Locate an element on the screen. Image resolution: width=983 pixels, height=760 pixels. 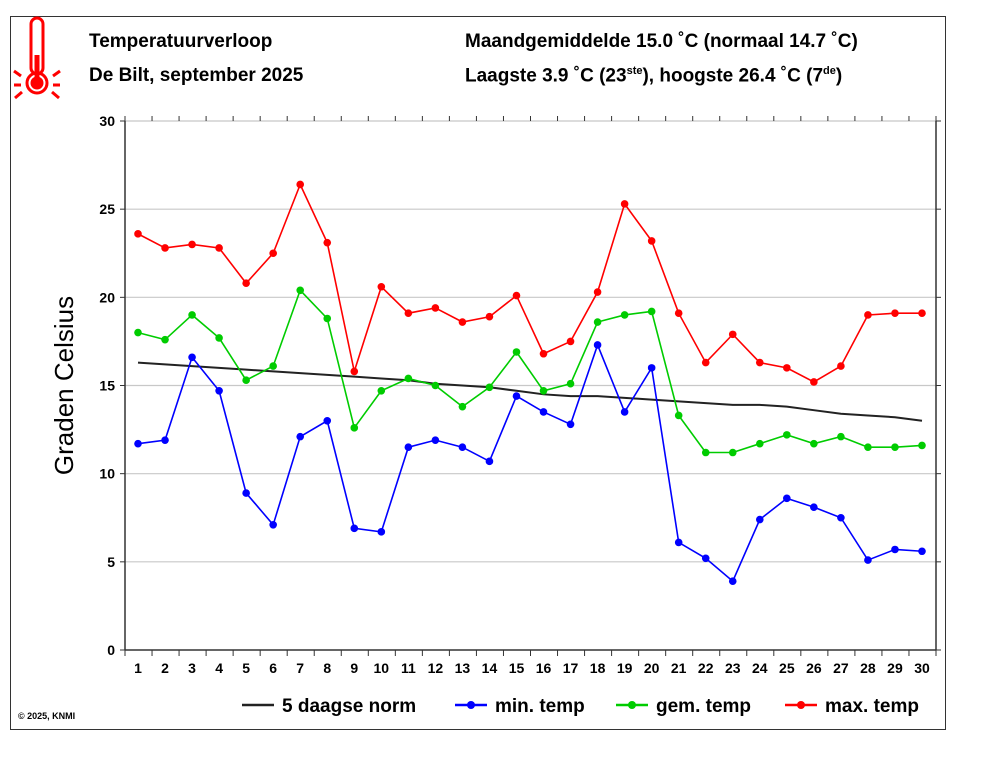
x-tick-label: 13 is located at coordinates (463, 668).